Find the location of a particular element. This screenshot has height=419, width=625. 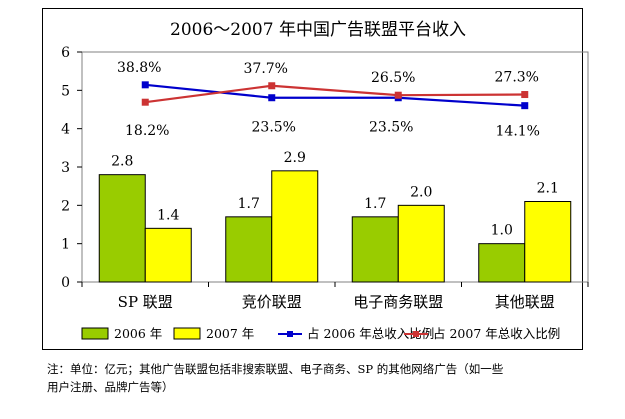

y-tick-label: 3 is located at coordinates (65, 168).